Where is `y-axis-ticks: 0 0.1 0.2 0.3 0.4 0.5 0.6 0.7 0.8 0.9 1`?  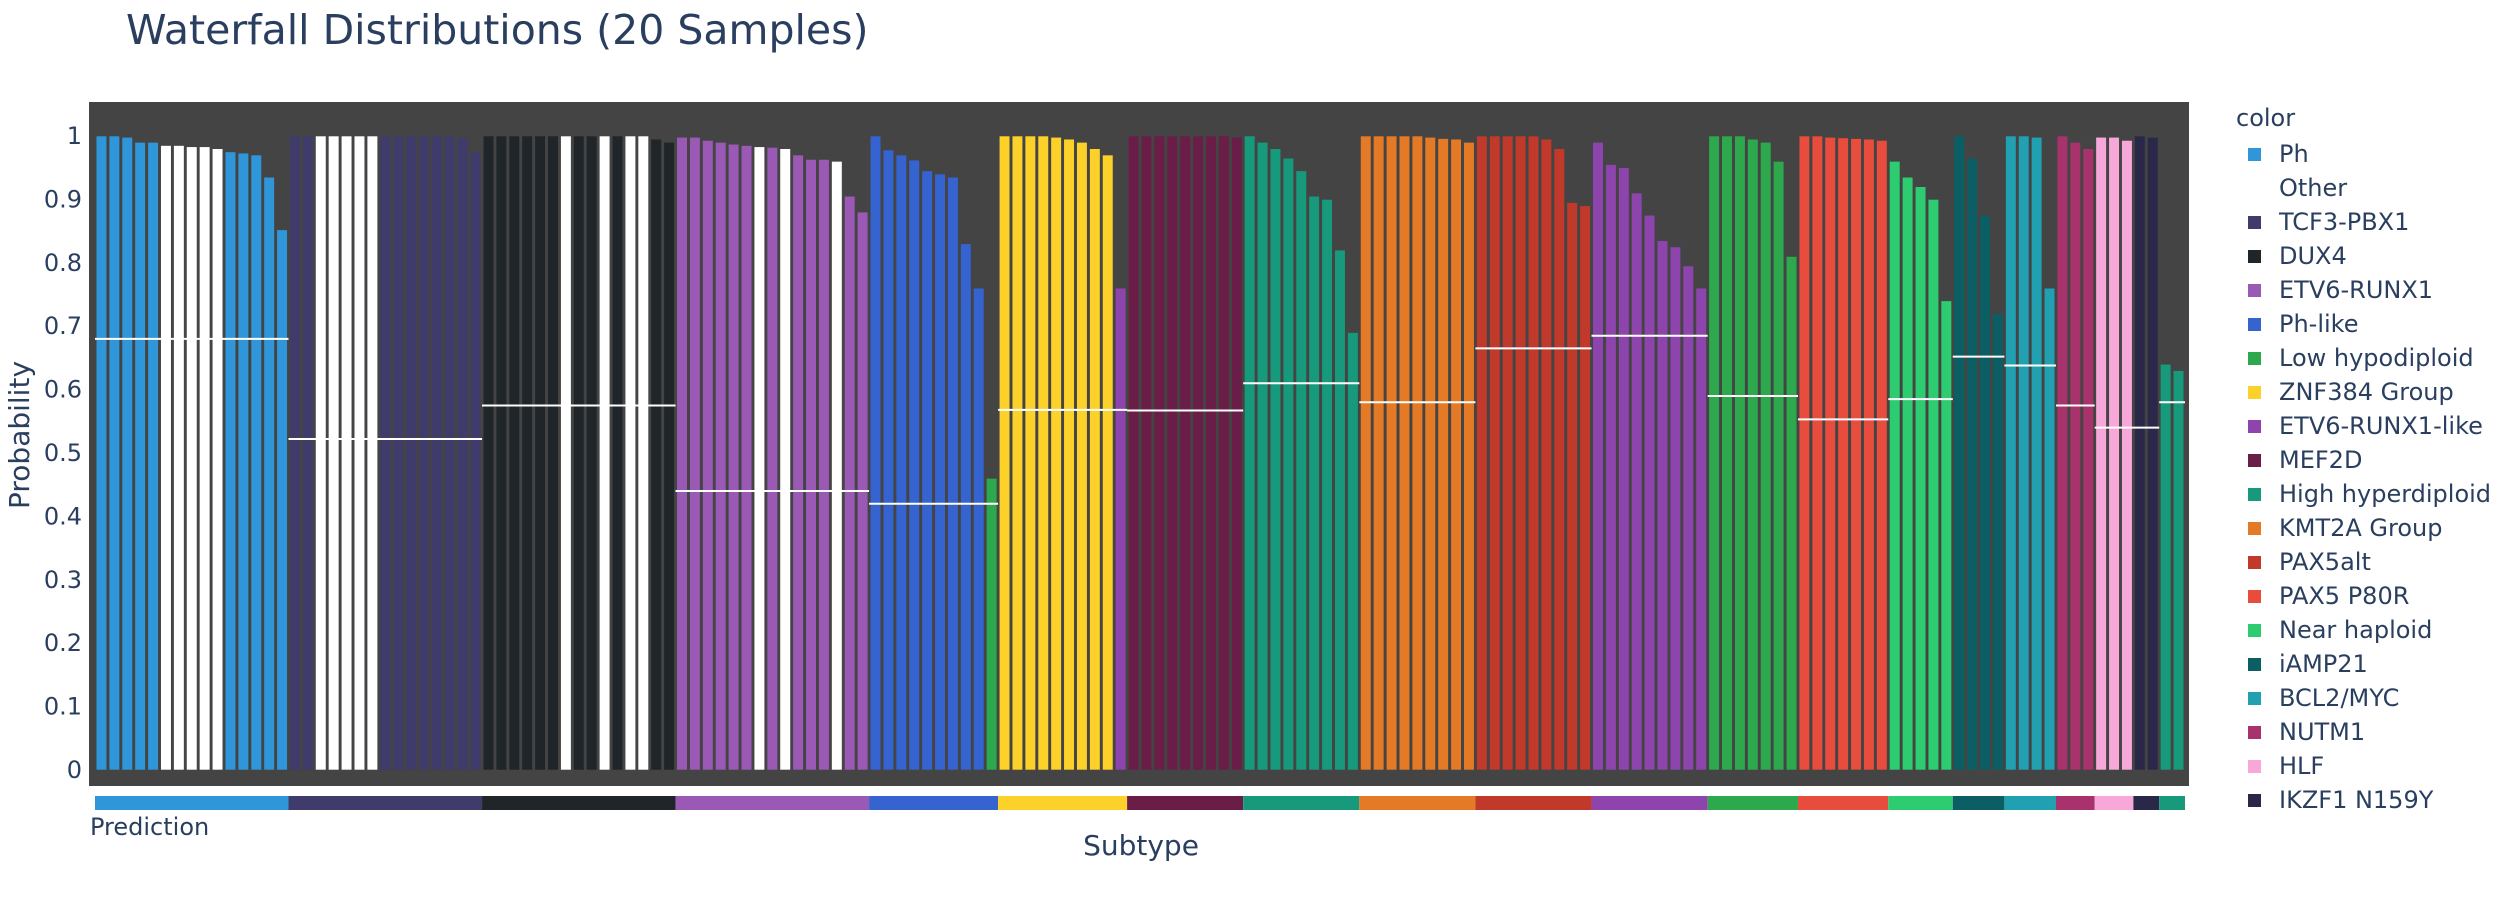
y-axis-ticks: 0 0.1 0.2 0.3 0.4 0.5 0.6 0.7 0.8 0.9 1 is located at coordinates (63, 453).